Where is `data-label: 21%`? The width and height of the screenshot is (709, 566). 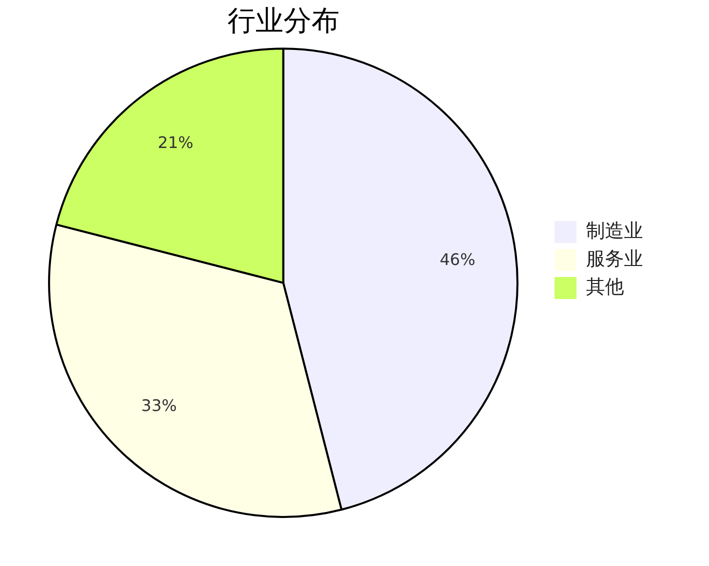 data-label: 21% is located at coordinates (176, 142).